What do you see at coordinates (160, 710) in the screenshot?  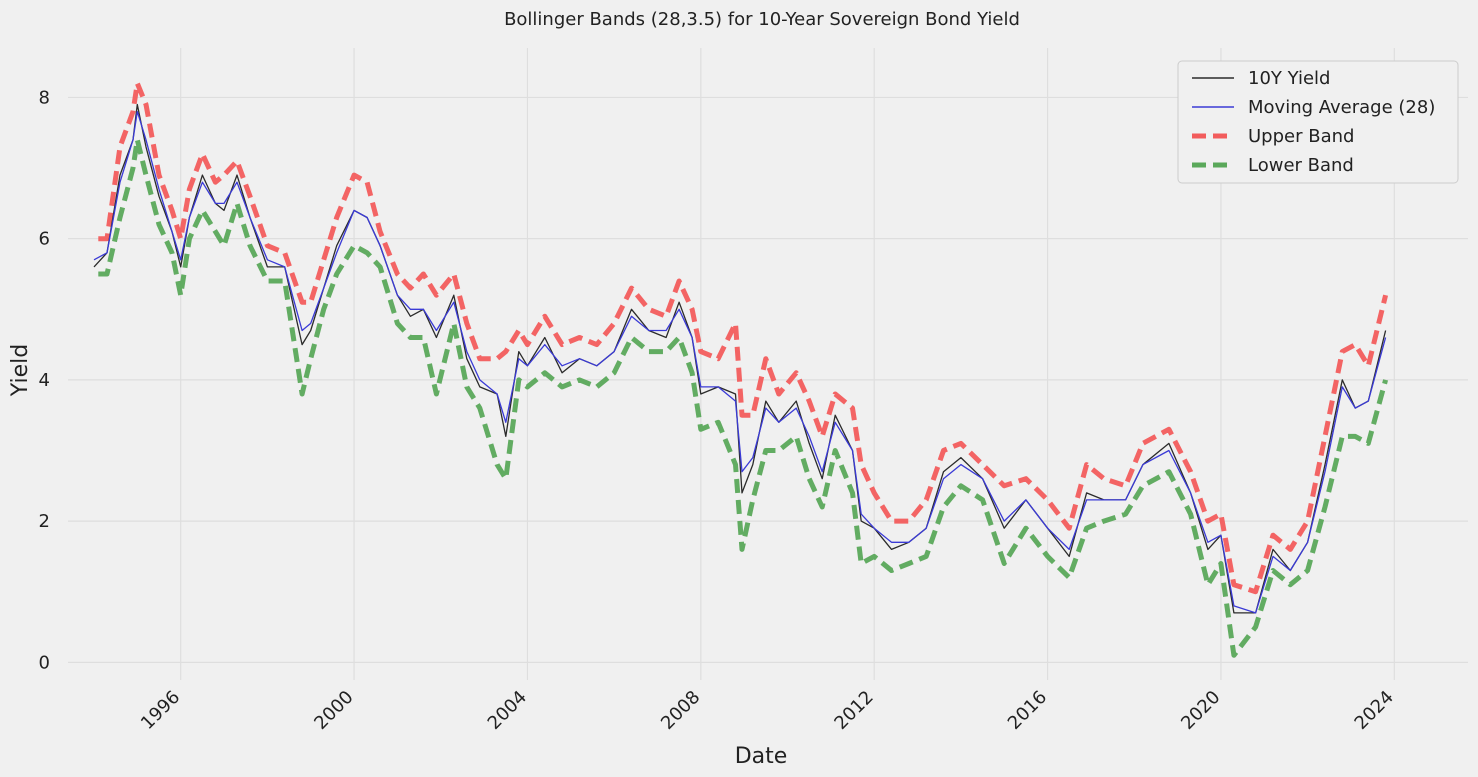 I see `x-tick-label: 1996` at bounding box center [160, 710].